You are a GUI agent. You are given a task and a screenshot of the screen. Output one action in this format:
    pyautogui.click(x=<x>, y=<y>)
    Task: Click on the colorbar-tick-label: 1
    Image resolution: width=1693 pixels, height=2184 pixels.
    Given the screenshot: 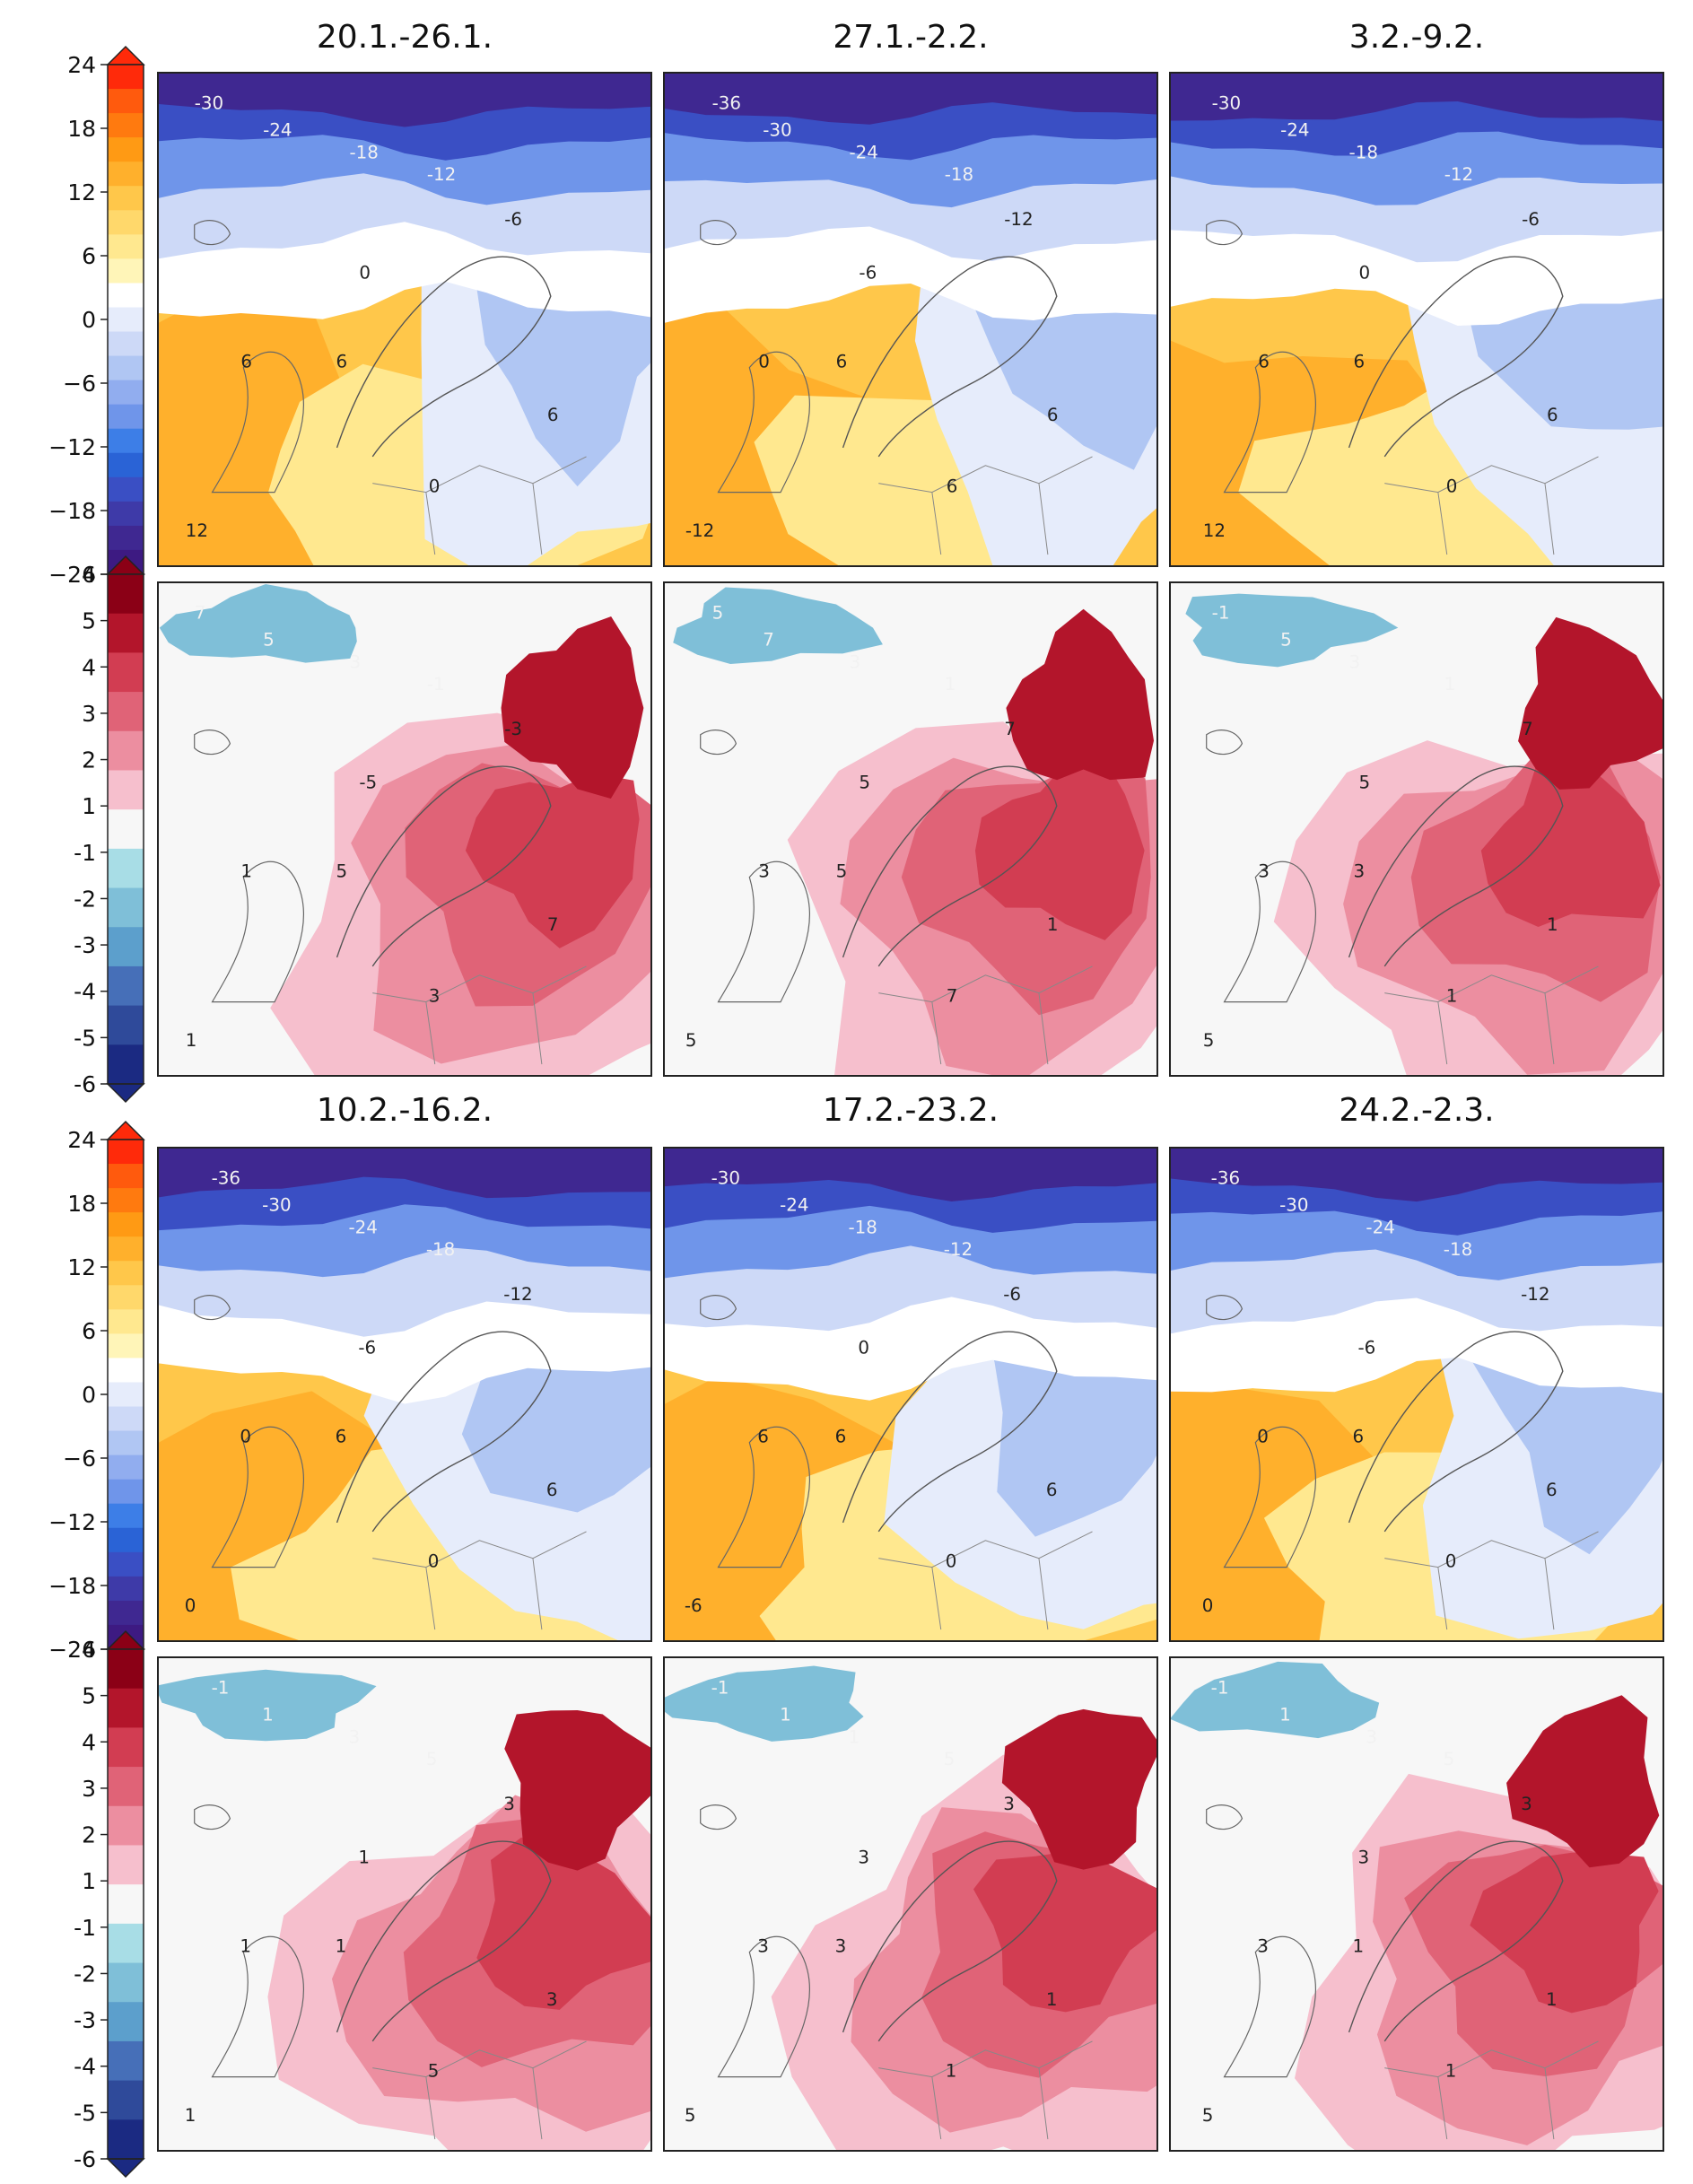 What is the action you would take?
    pyautogui.click(x=89, y=806)
    